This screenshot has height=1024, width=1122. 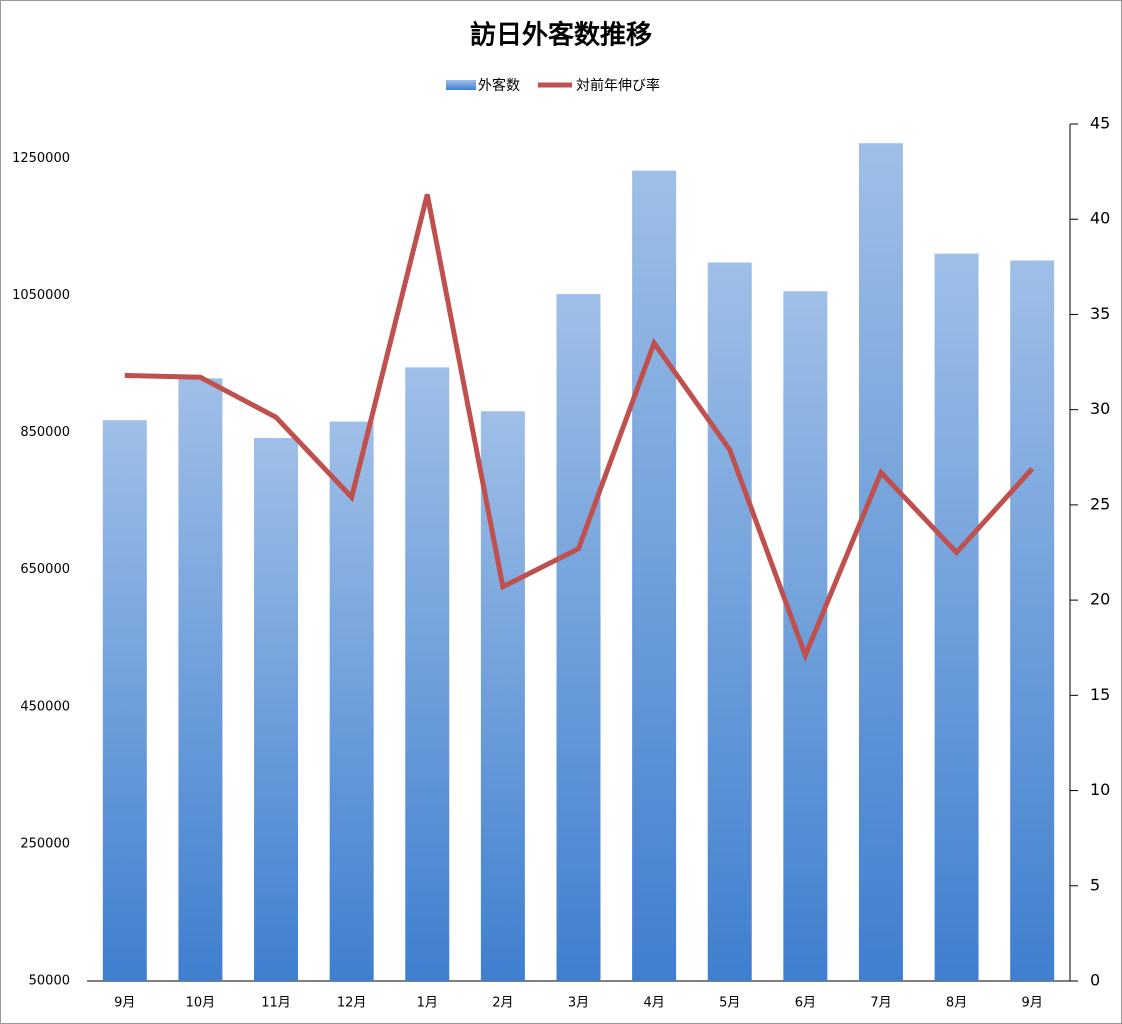 I want to click on y2-tick-label: 10, so click(x=1100, y=789).